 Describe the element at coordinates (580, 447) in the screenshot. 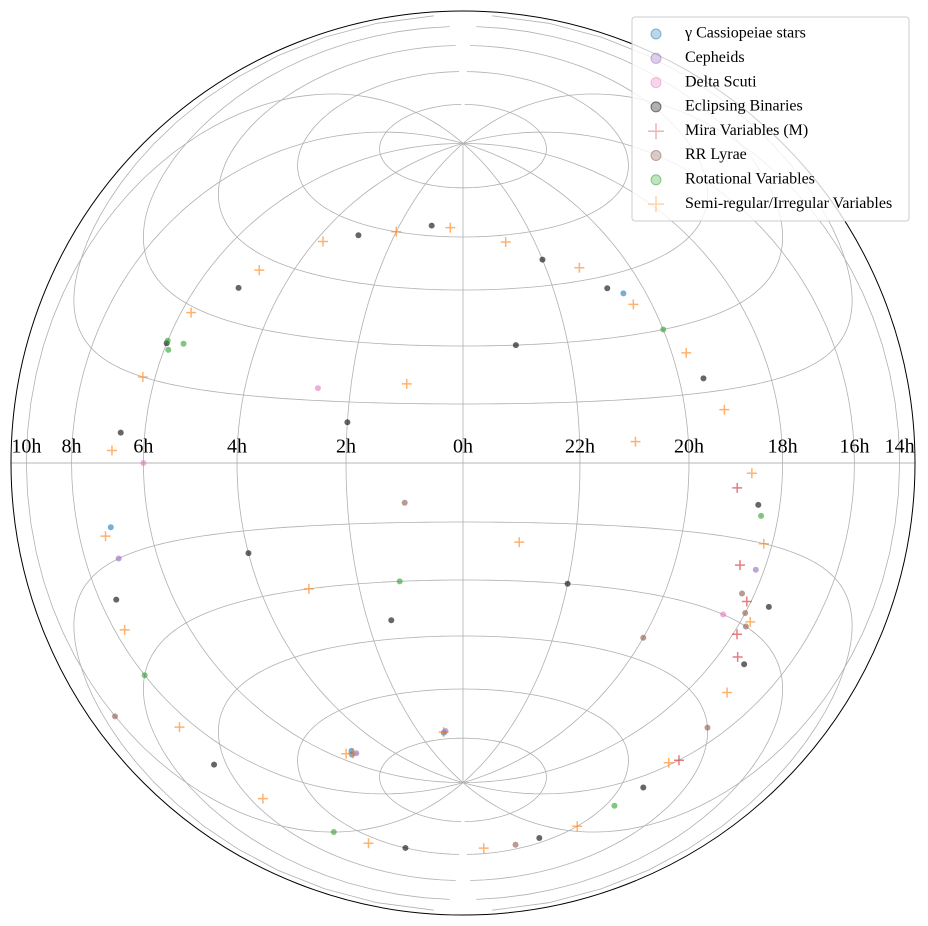

I see `x-tick-label: 22h` at that location.